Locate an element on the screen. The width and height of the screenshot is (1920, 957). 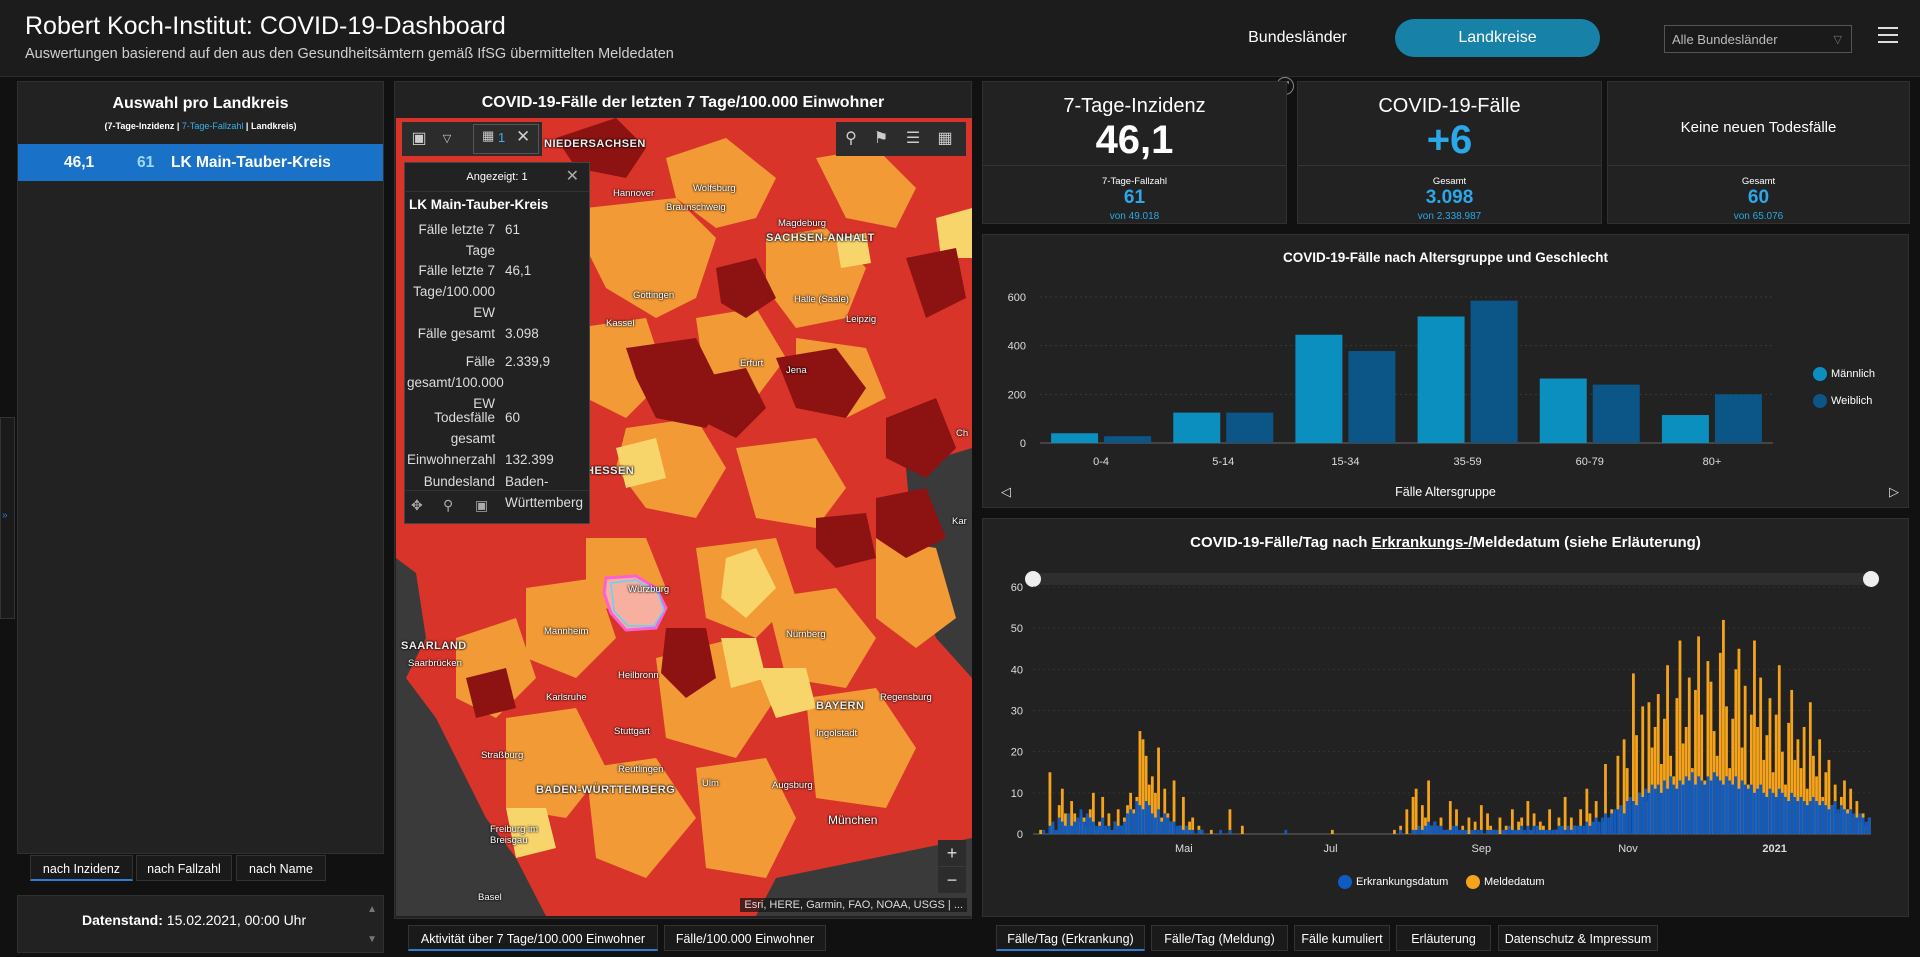
chevron-left-icon: ◁ is located at coordinates (1006, 491).